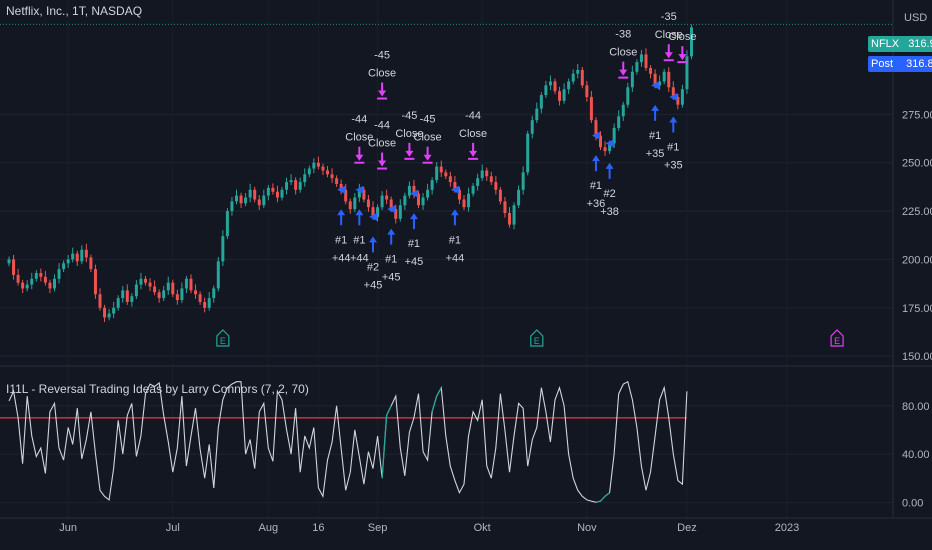  What do you see at coordinates (623, 35) in the screenshot?
I see `close-amount: -38` at bounding box center [623, 35].